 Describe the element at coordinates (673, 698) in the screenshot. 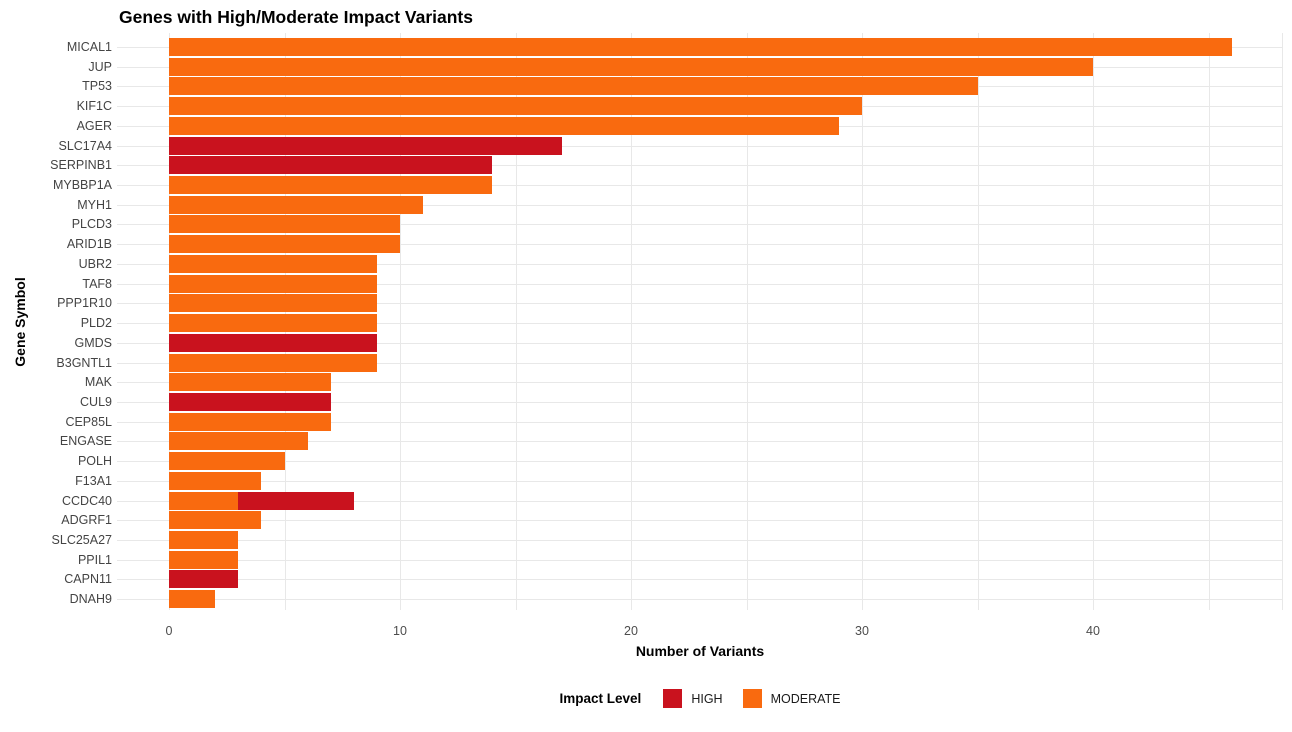

I see `high-color-swatch` at that location.